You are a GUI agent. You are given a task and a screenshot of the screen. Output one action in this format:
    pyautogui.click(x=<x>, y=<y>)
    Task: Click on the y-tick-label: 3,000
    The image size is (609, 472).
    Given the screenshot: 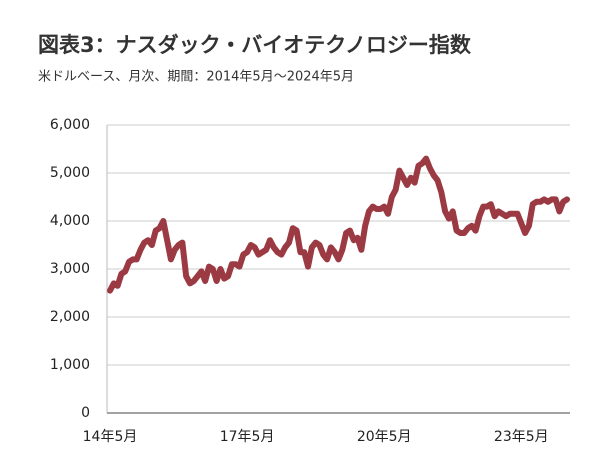 What is the action you would take?
    pyautogui.click(x=70, y=269)
    